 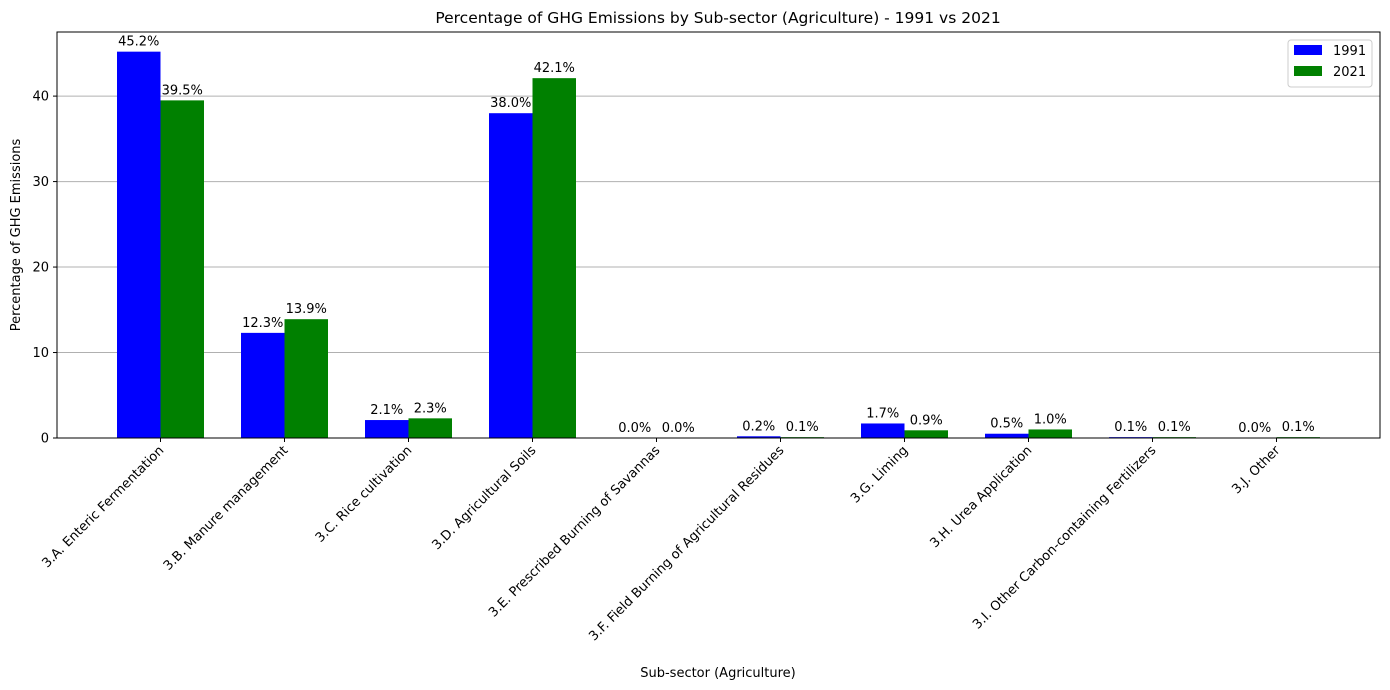 What do you see at coordinates (182, 90) in the screenshot?
I see `data-label-2021-1: 39.5%` at bounding box center [182, 90].